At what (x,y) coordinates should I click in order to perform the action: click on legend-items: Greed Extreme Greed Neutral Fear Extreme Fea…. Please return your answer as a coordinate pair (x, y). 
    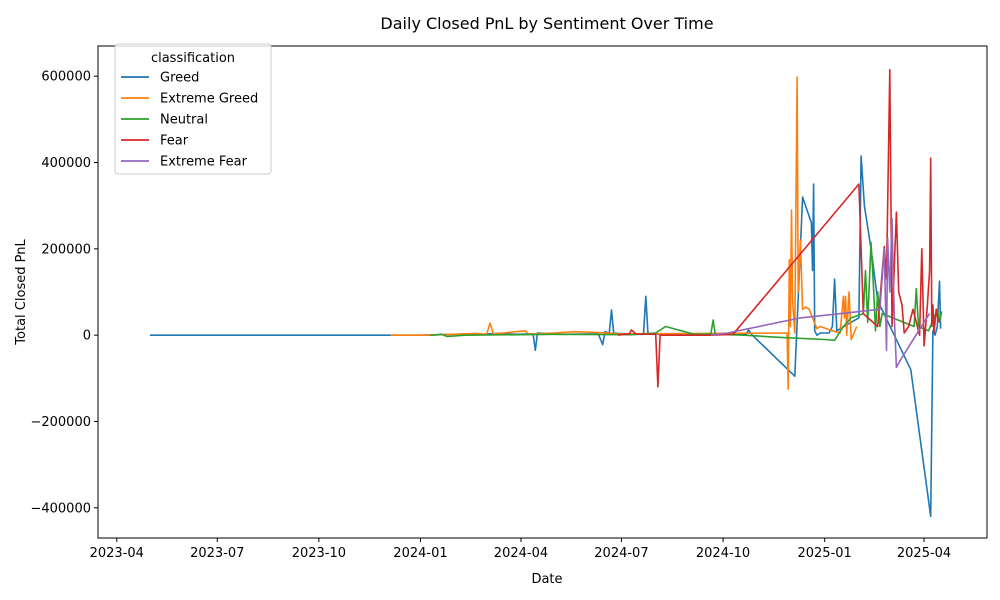
    Looking at the image, I should click on (189, 120).